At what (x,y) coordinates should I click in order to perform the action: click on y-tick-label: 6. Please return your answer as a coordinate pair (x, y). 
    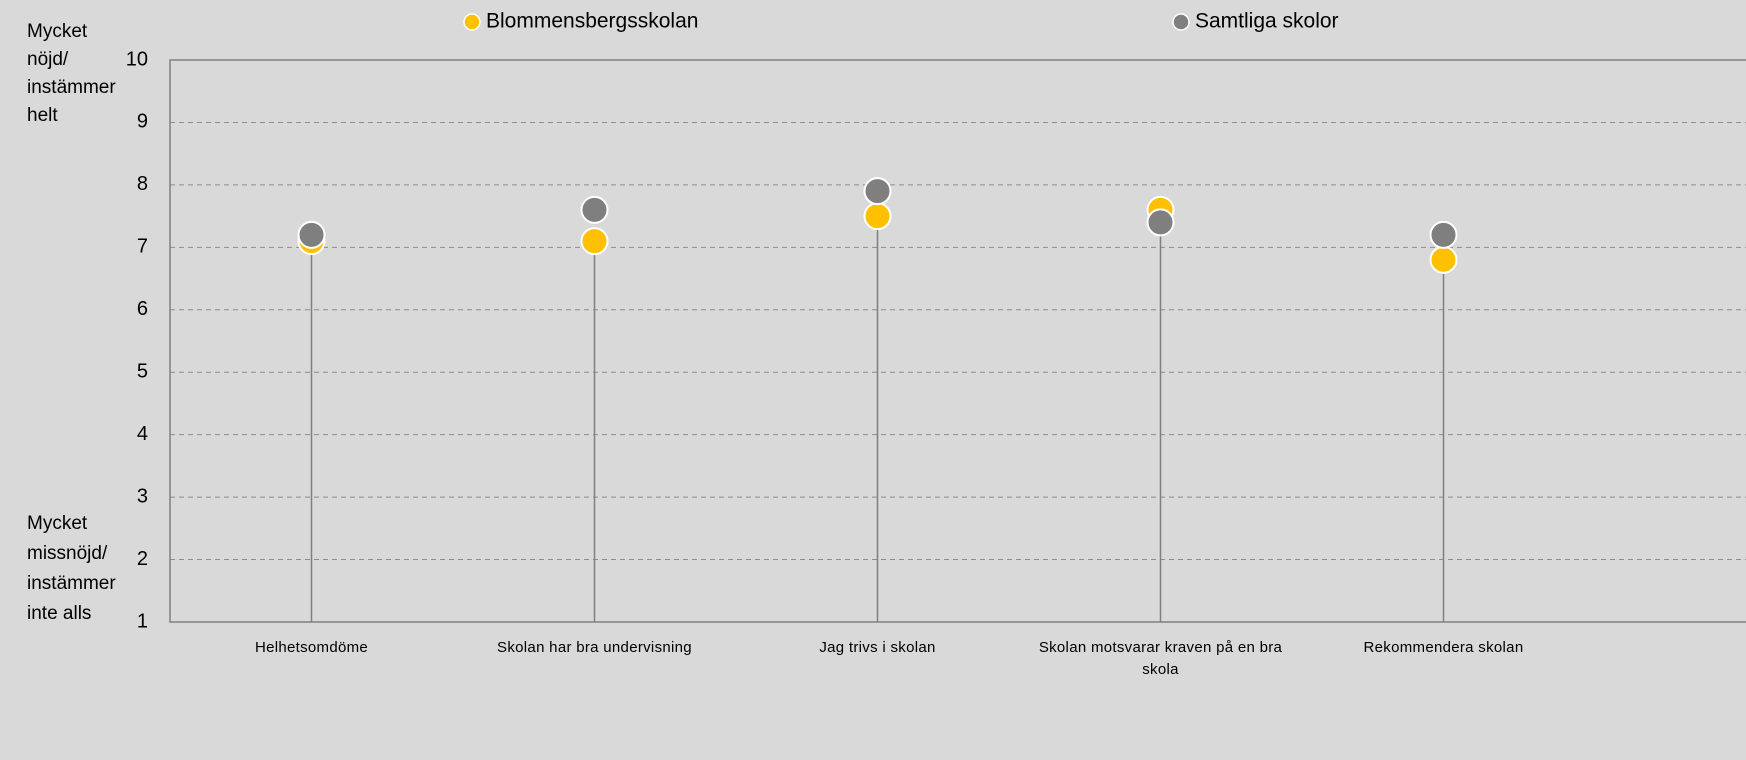
    Looking at the image, I should click on (142, 309).